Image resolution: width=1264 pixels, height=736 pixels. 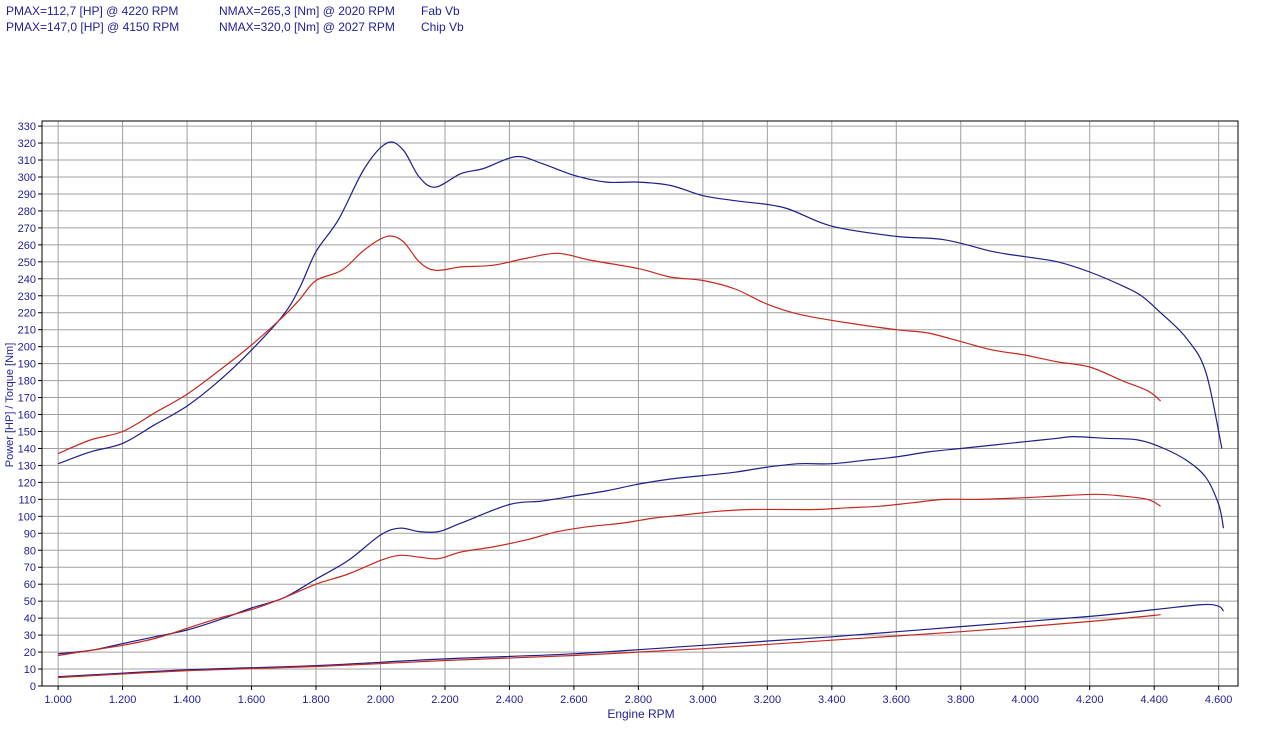 What do you see at coordinates (897, 700) in the screenshot?
I see `x-tick-label: 3.600` at bounding box center [897, 700].